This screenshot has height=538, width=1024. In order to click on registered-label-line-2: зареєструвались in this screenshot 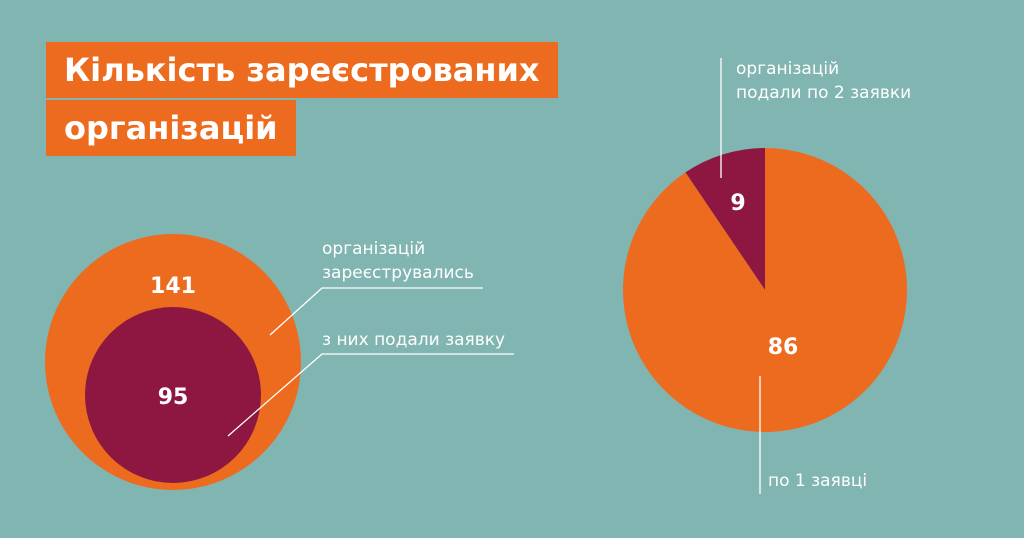, I will do `click(398, 273)`.